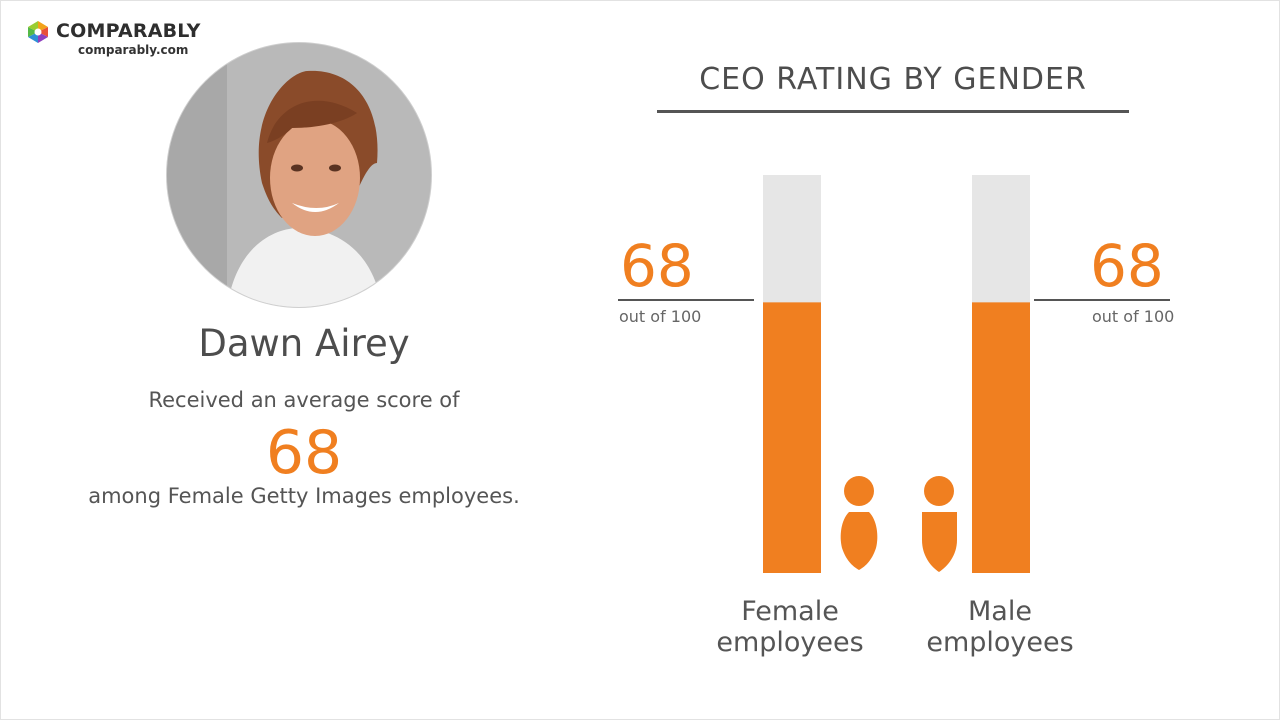 This screenshot has width=1280, height=720. Describe the element at coordinates (1000, 642) in the screenshot. I see `male-category-line-2: employees` at that location.